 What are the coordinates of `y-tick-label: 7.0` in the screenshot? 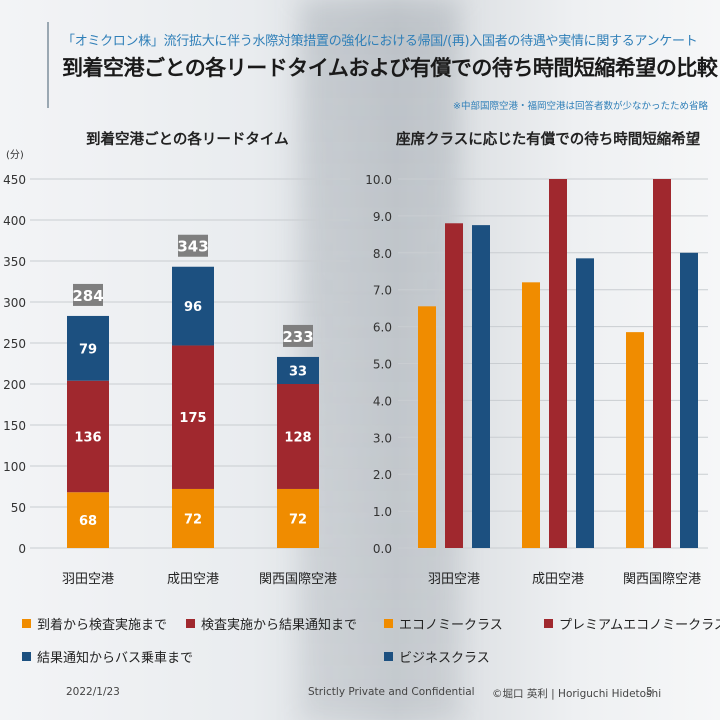 It's located at (382, 291).